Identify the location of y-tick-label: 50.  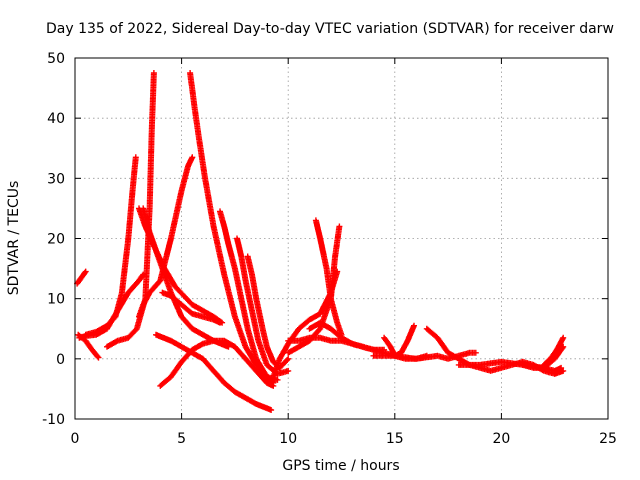
(56, 59).